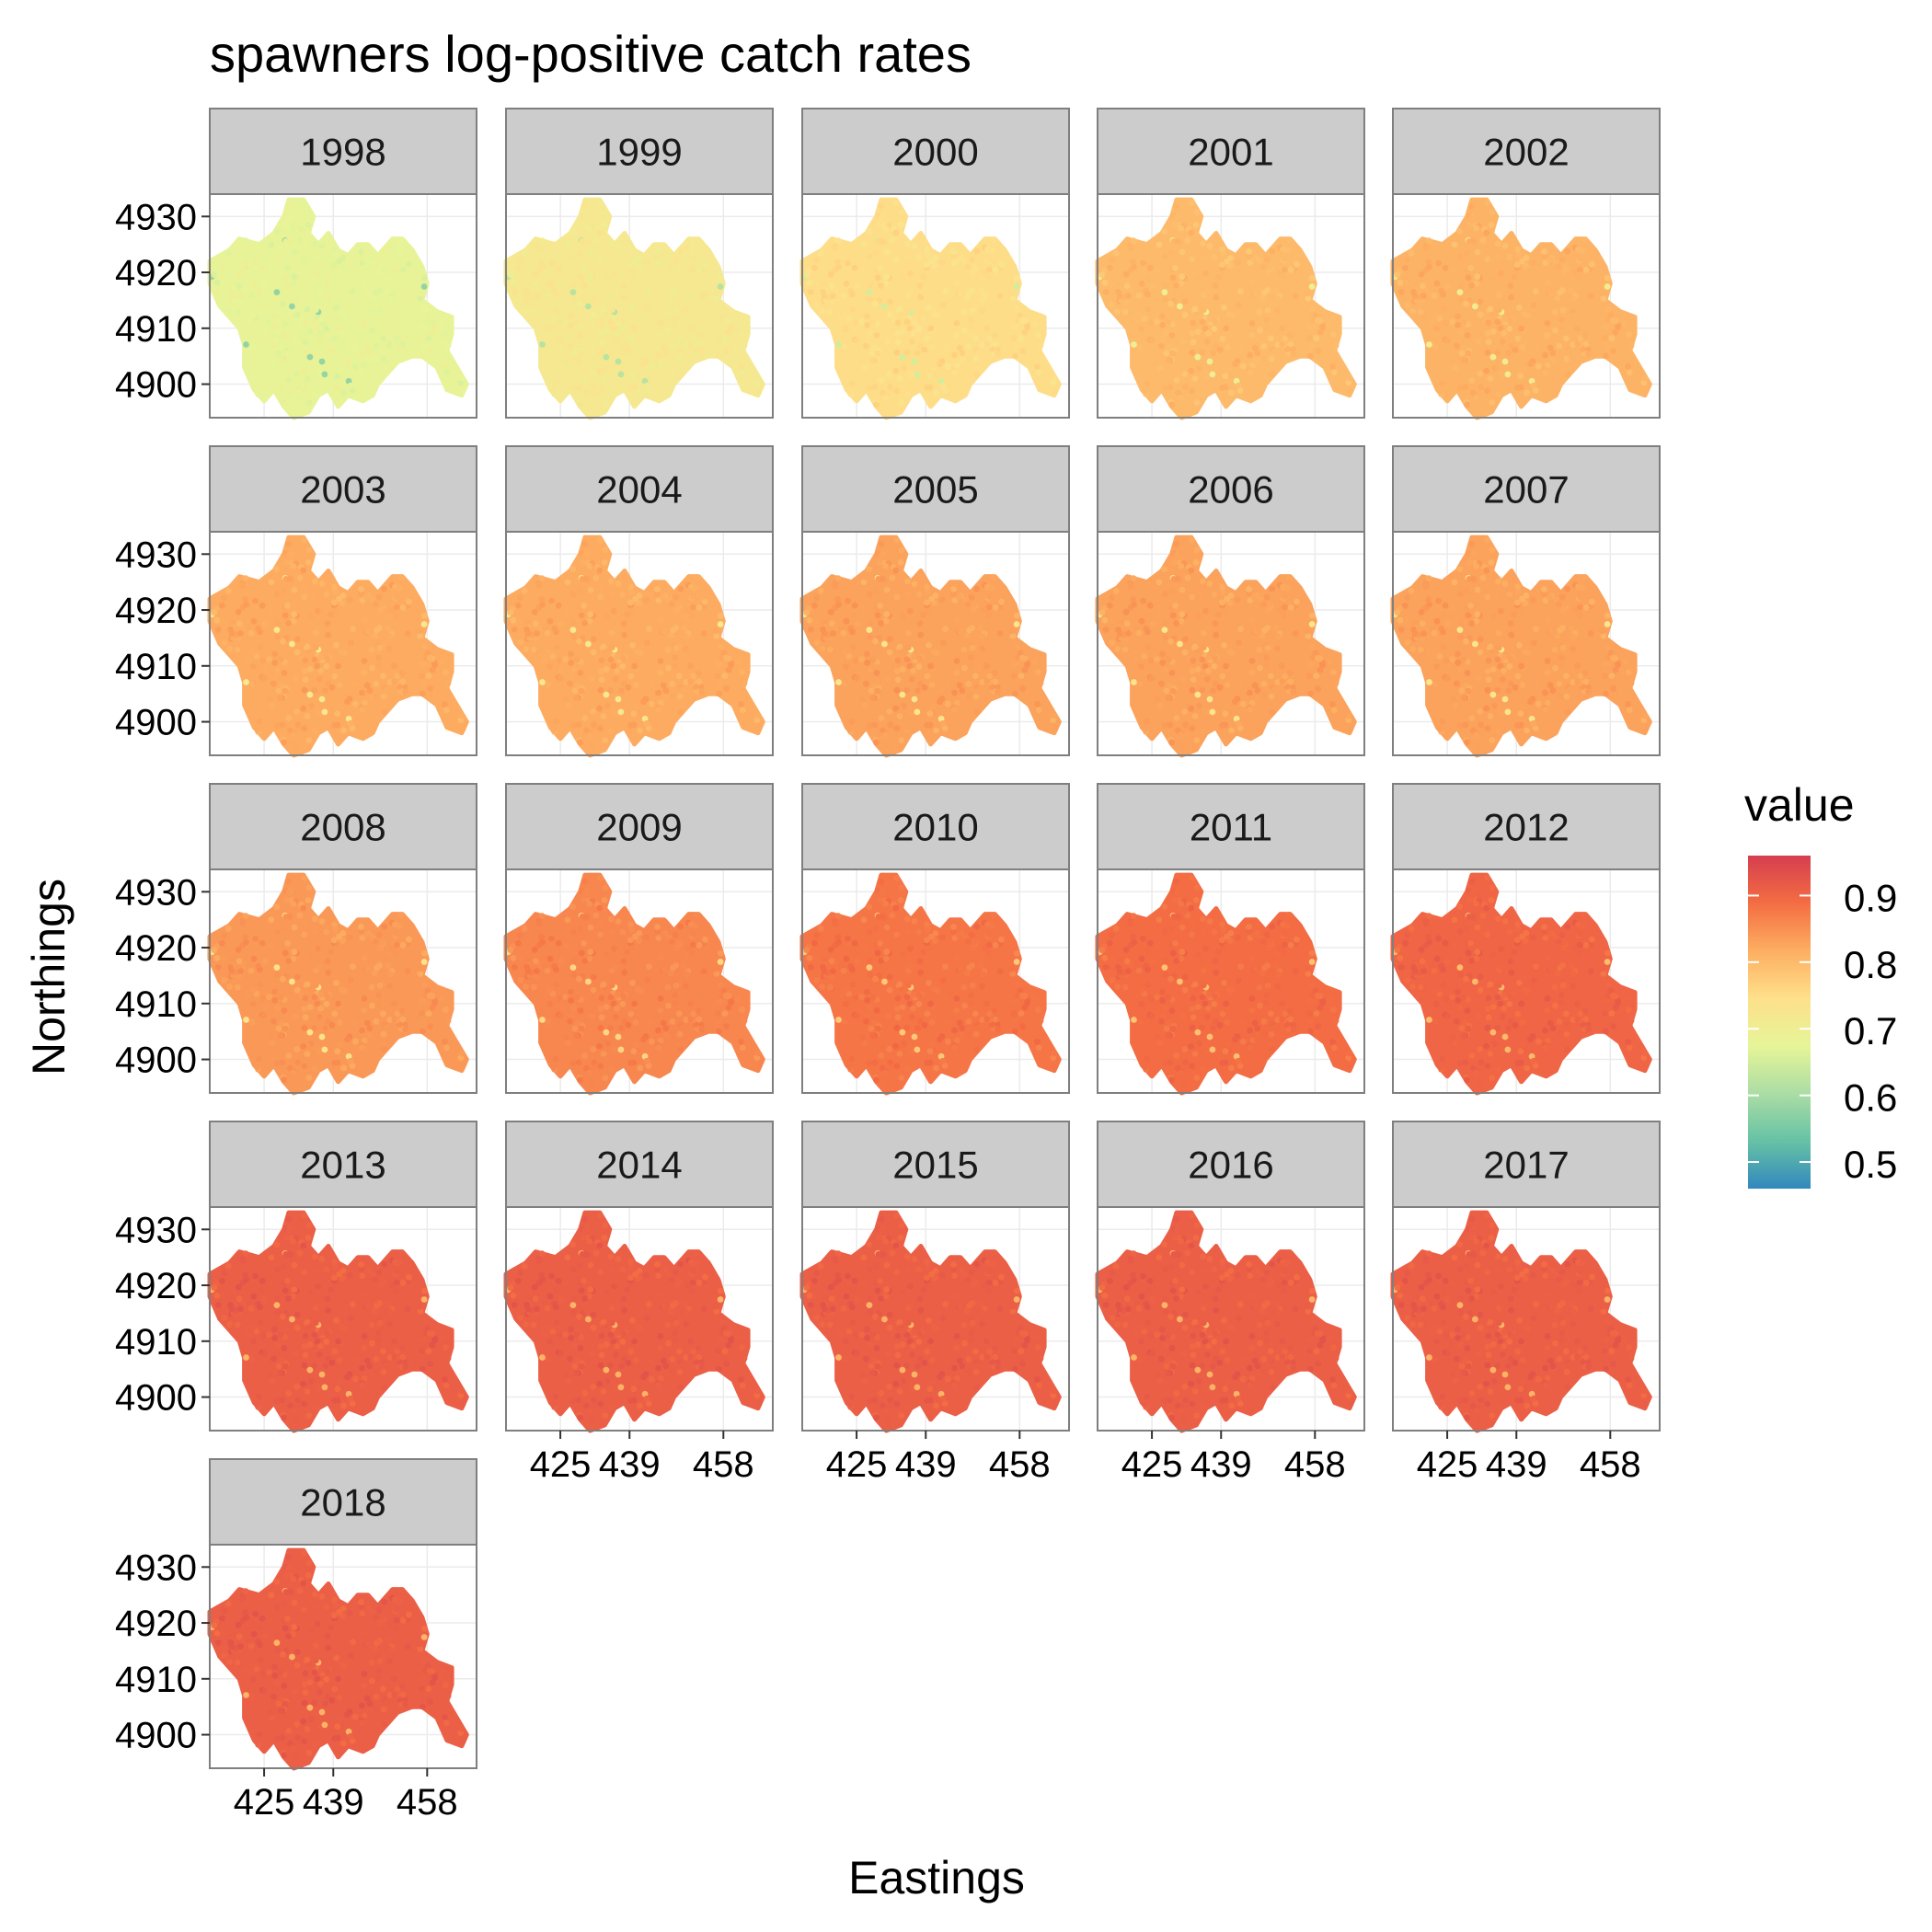 This screenshot has height=1932, width=1932. Describe the element at coordinates (156, 329) in the screenshot. I see `y-tick-label: 4910` at that location.